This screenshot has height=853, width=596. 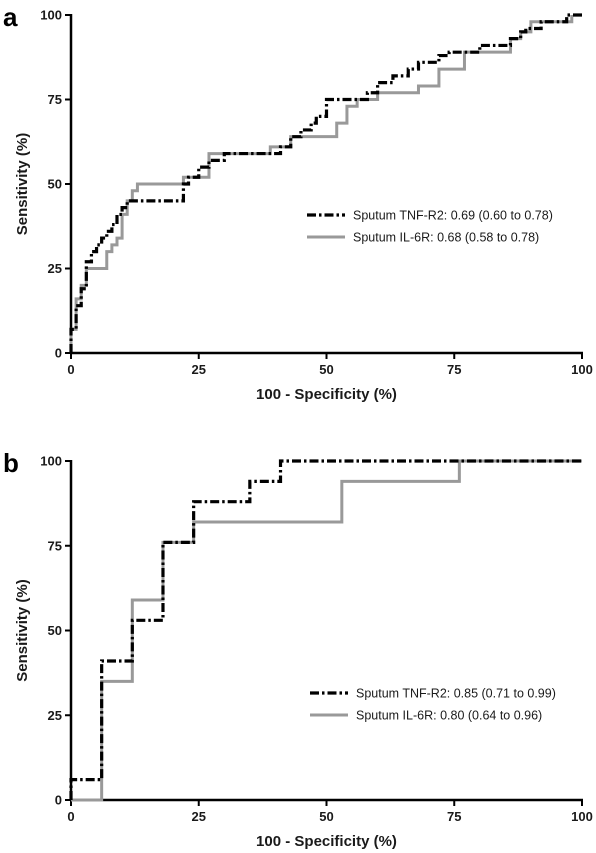 I want to click on legend-label: Sputum IL-6R: 0.68 (0.58 to 0.78), so click(x=446, y=238).